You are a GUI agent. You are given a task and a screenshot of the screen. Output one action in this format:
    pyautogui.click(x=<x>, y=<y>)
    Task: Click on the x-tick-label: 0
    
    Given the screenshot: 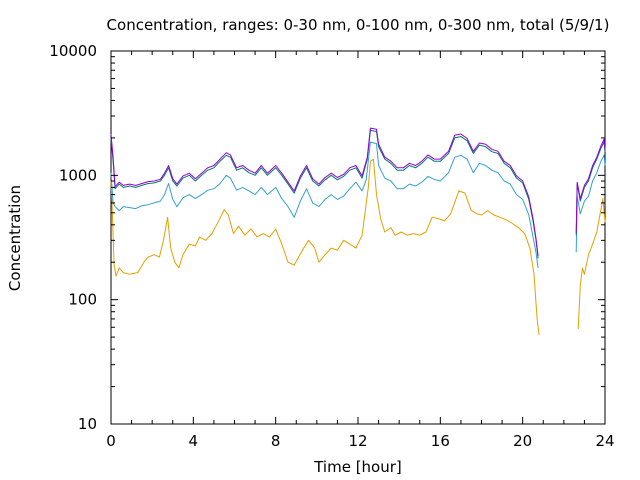 What is the action you would take?
    pyautogui.click(x=111, y=441)
    